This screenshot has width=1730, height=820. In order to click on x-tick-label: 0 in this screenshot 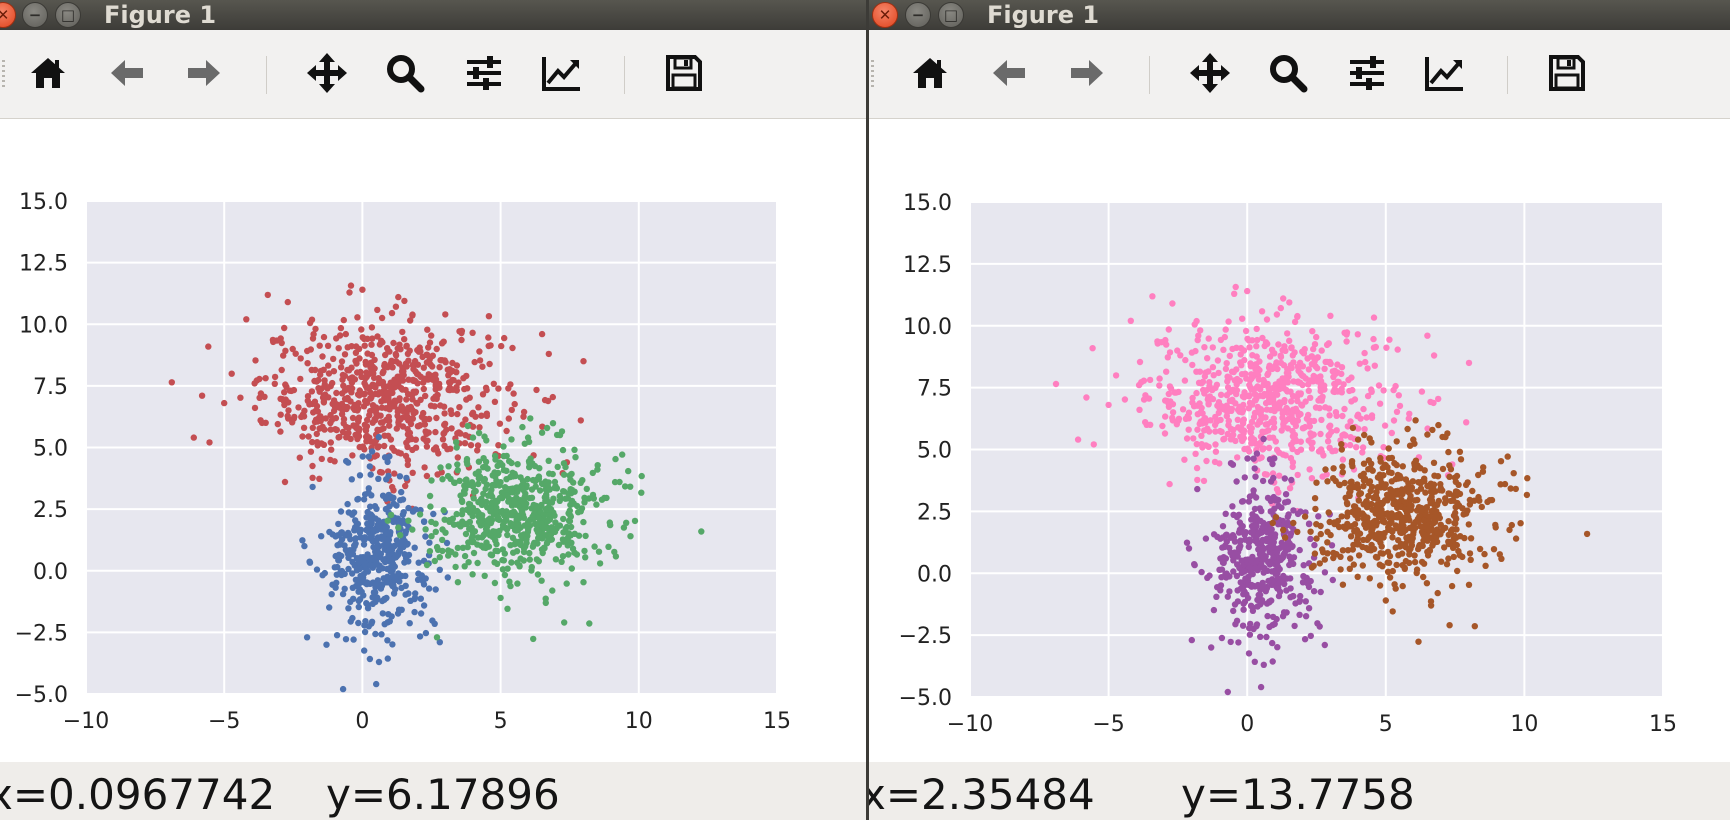, I will do `click(362, 721)`.